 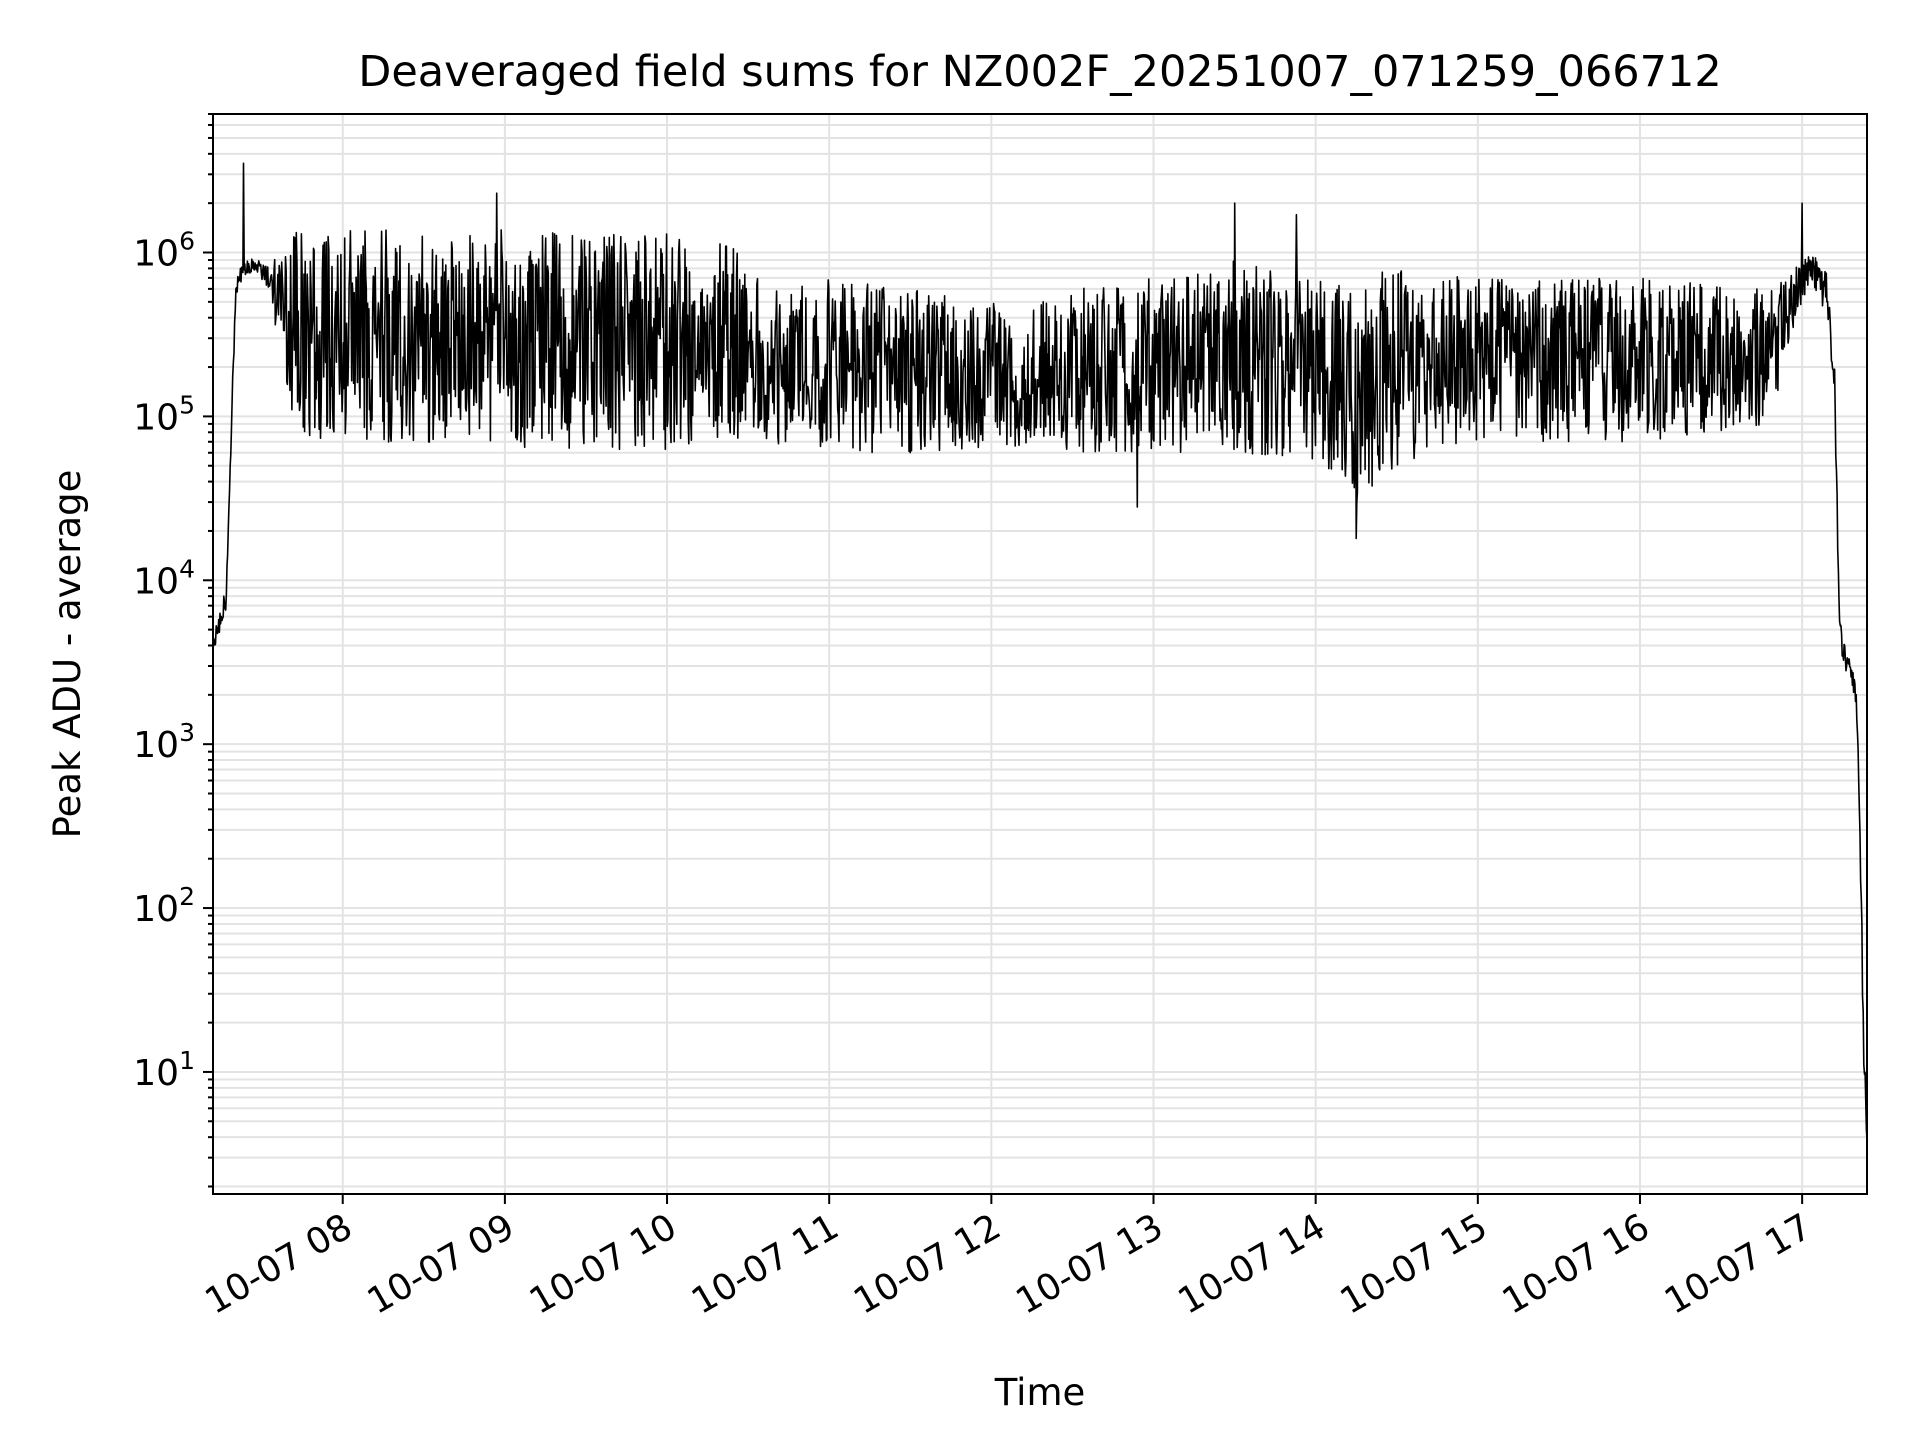 What do you see at coordinates (927, 1264) in the screenshot?
I see `x-tick-label: 10-07 12` at bounding box center [927, 1264].